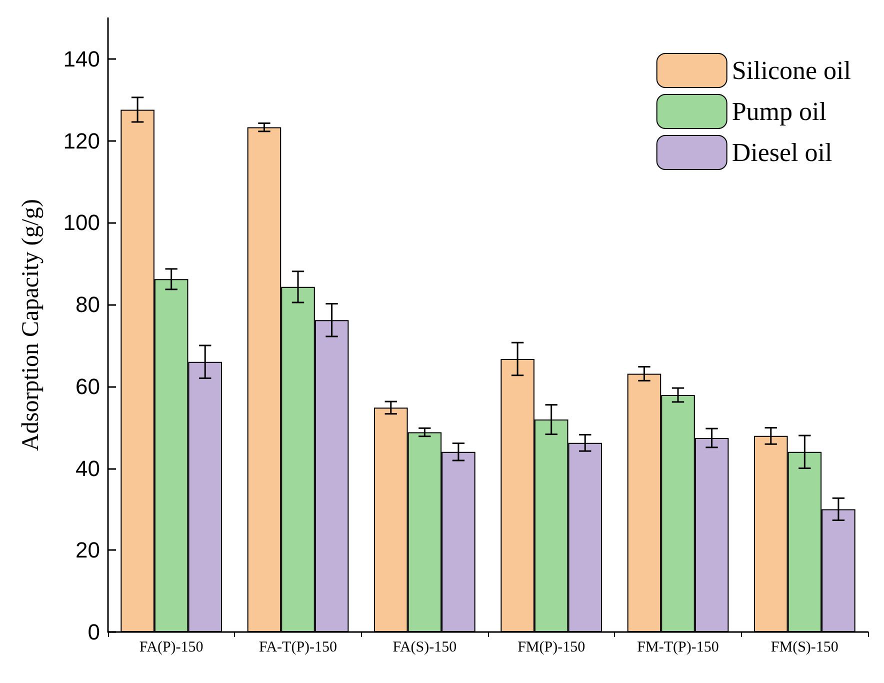 The width and height of the screenshot is (884, 683). Describe the element at coordinates (81, 59) in the screenshot. I see `y-tick-label: 140` at that location.